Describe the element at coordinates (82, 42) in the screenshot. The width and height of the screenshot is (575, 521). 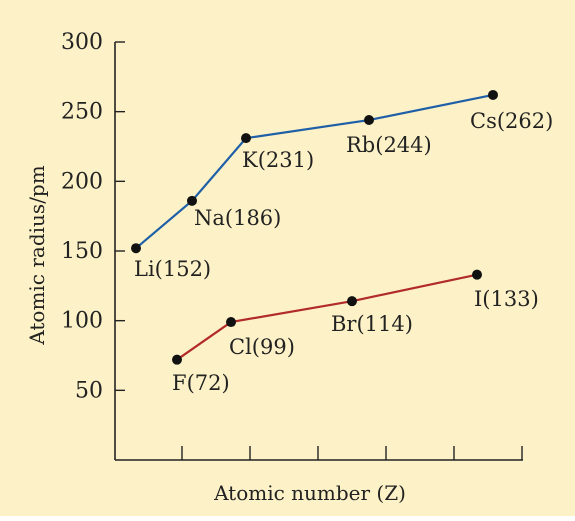
I see `y-tick-label: 300` at that location.